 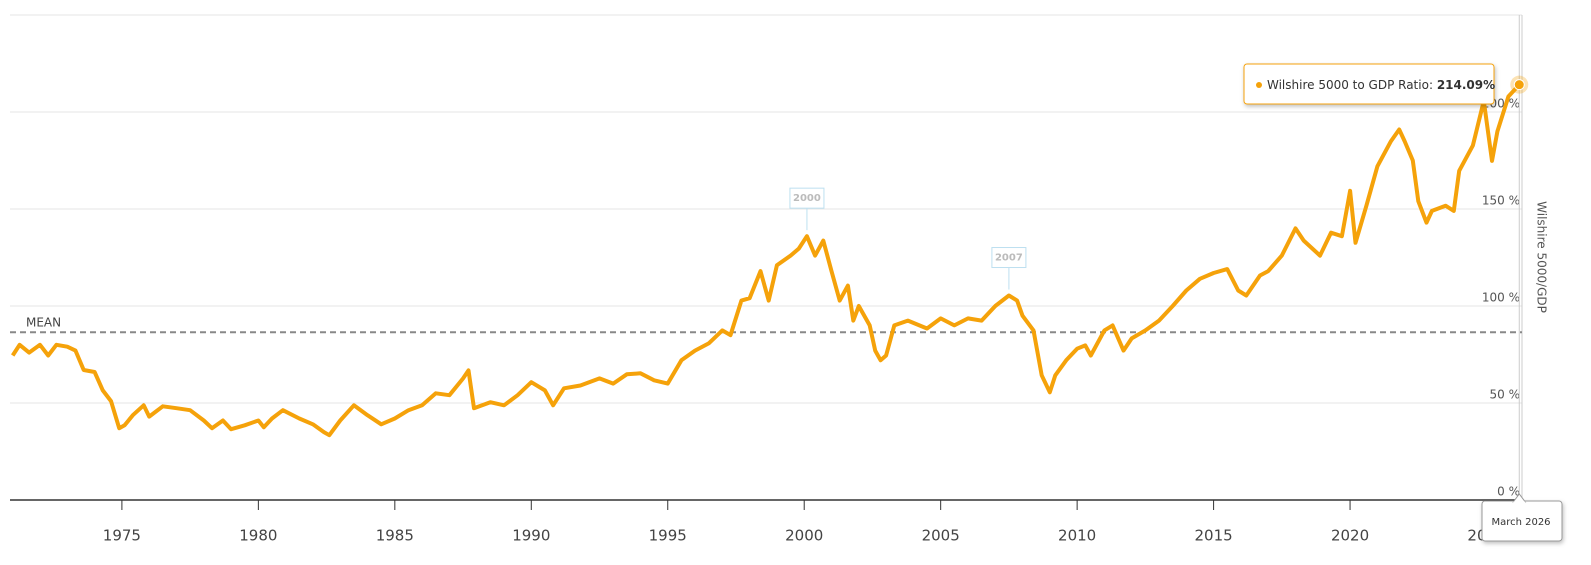 I want to click on mean-label: MEAN, so click(x=43, y=323).